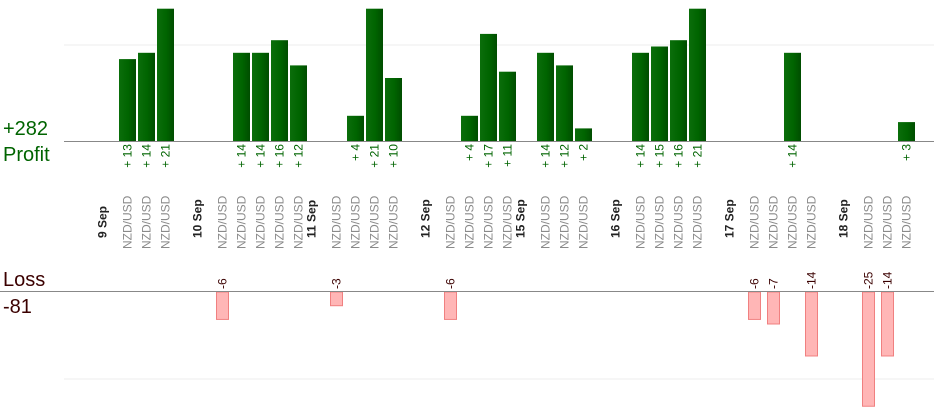 The image size is (934, 420). What do you see at coordinates (907, 152) in the screenshot?
I see `profit-value-label: + 3` at bounding box center [907, 152].